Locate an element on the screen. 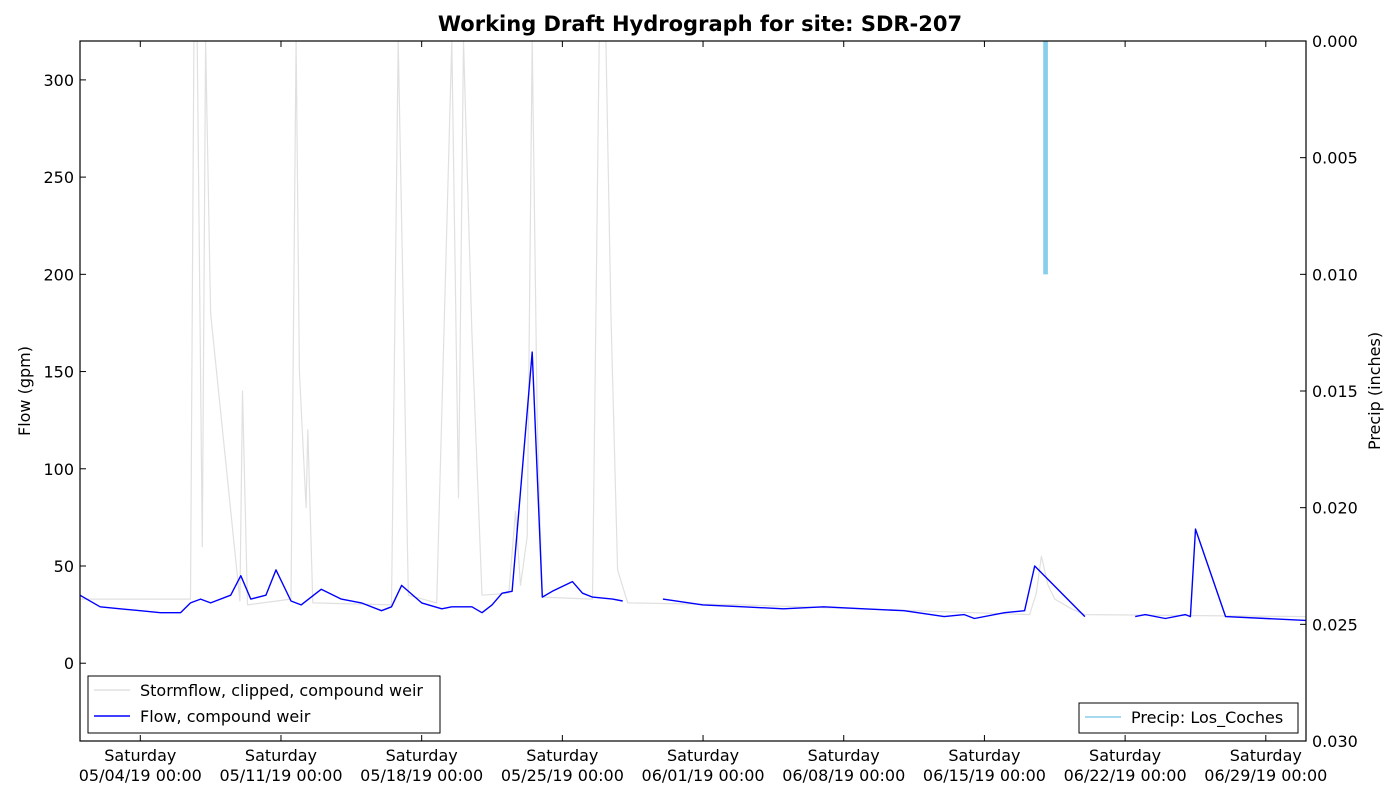 The image size is (1400, 800). y2-tick-label: 0.015 is located at coordinates (1335, 391).